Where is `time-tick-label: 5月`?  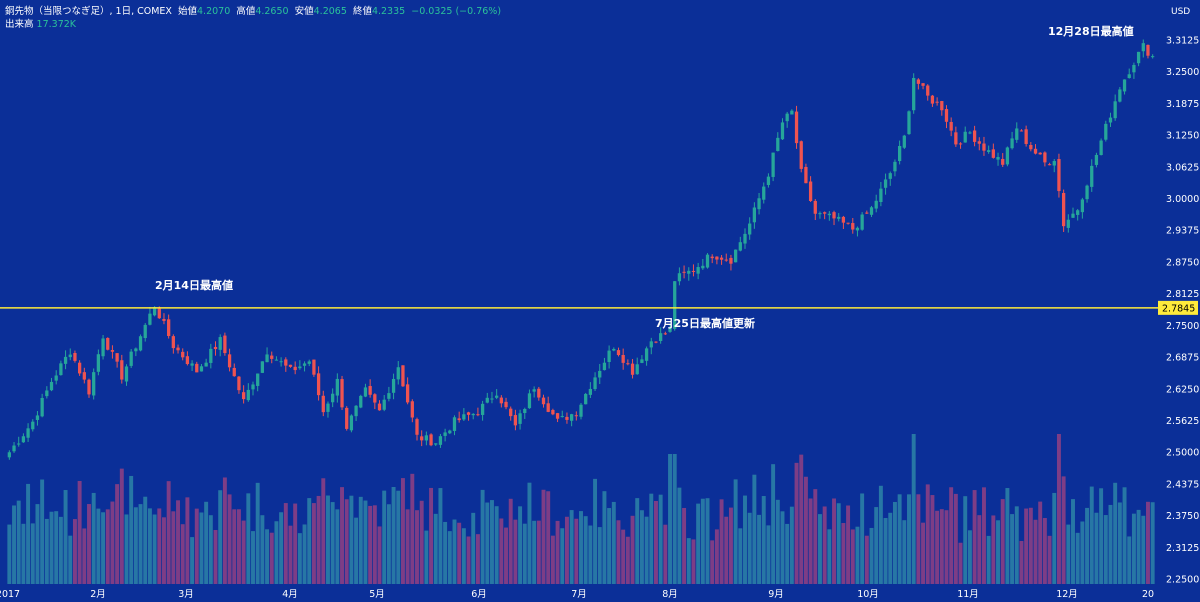
time-tick-label: 5月 is located at coordinates (377, 594).